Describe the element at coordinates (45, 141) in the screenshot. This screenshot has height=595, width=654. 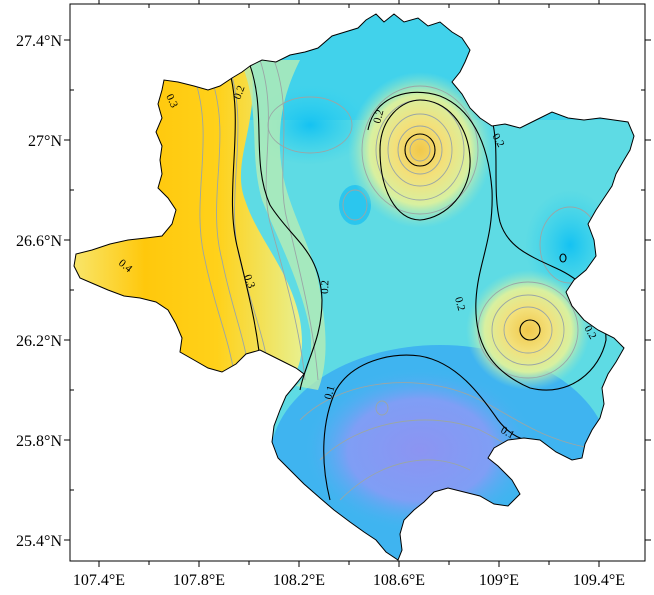
I see `y-tick-label: 27°N` at that location.